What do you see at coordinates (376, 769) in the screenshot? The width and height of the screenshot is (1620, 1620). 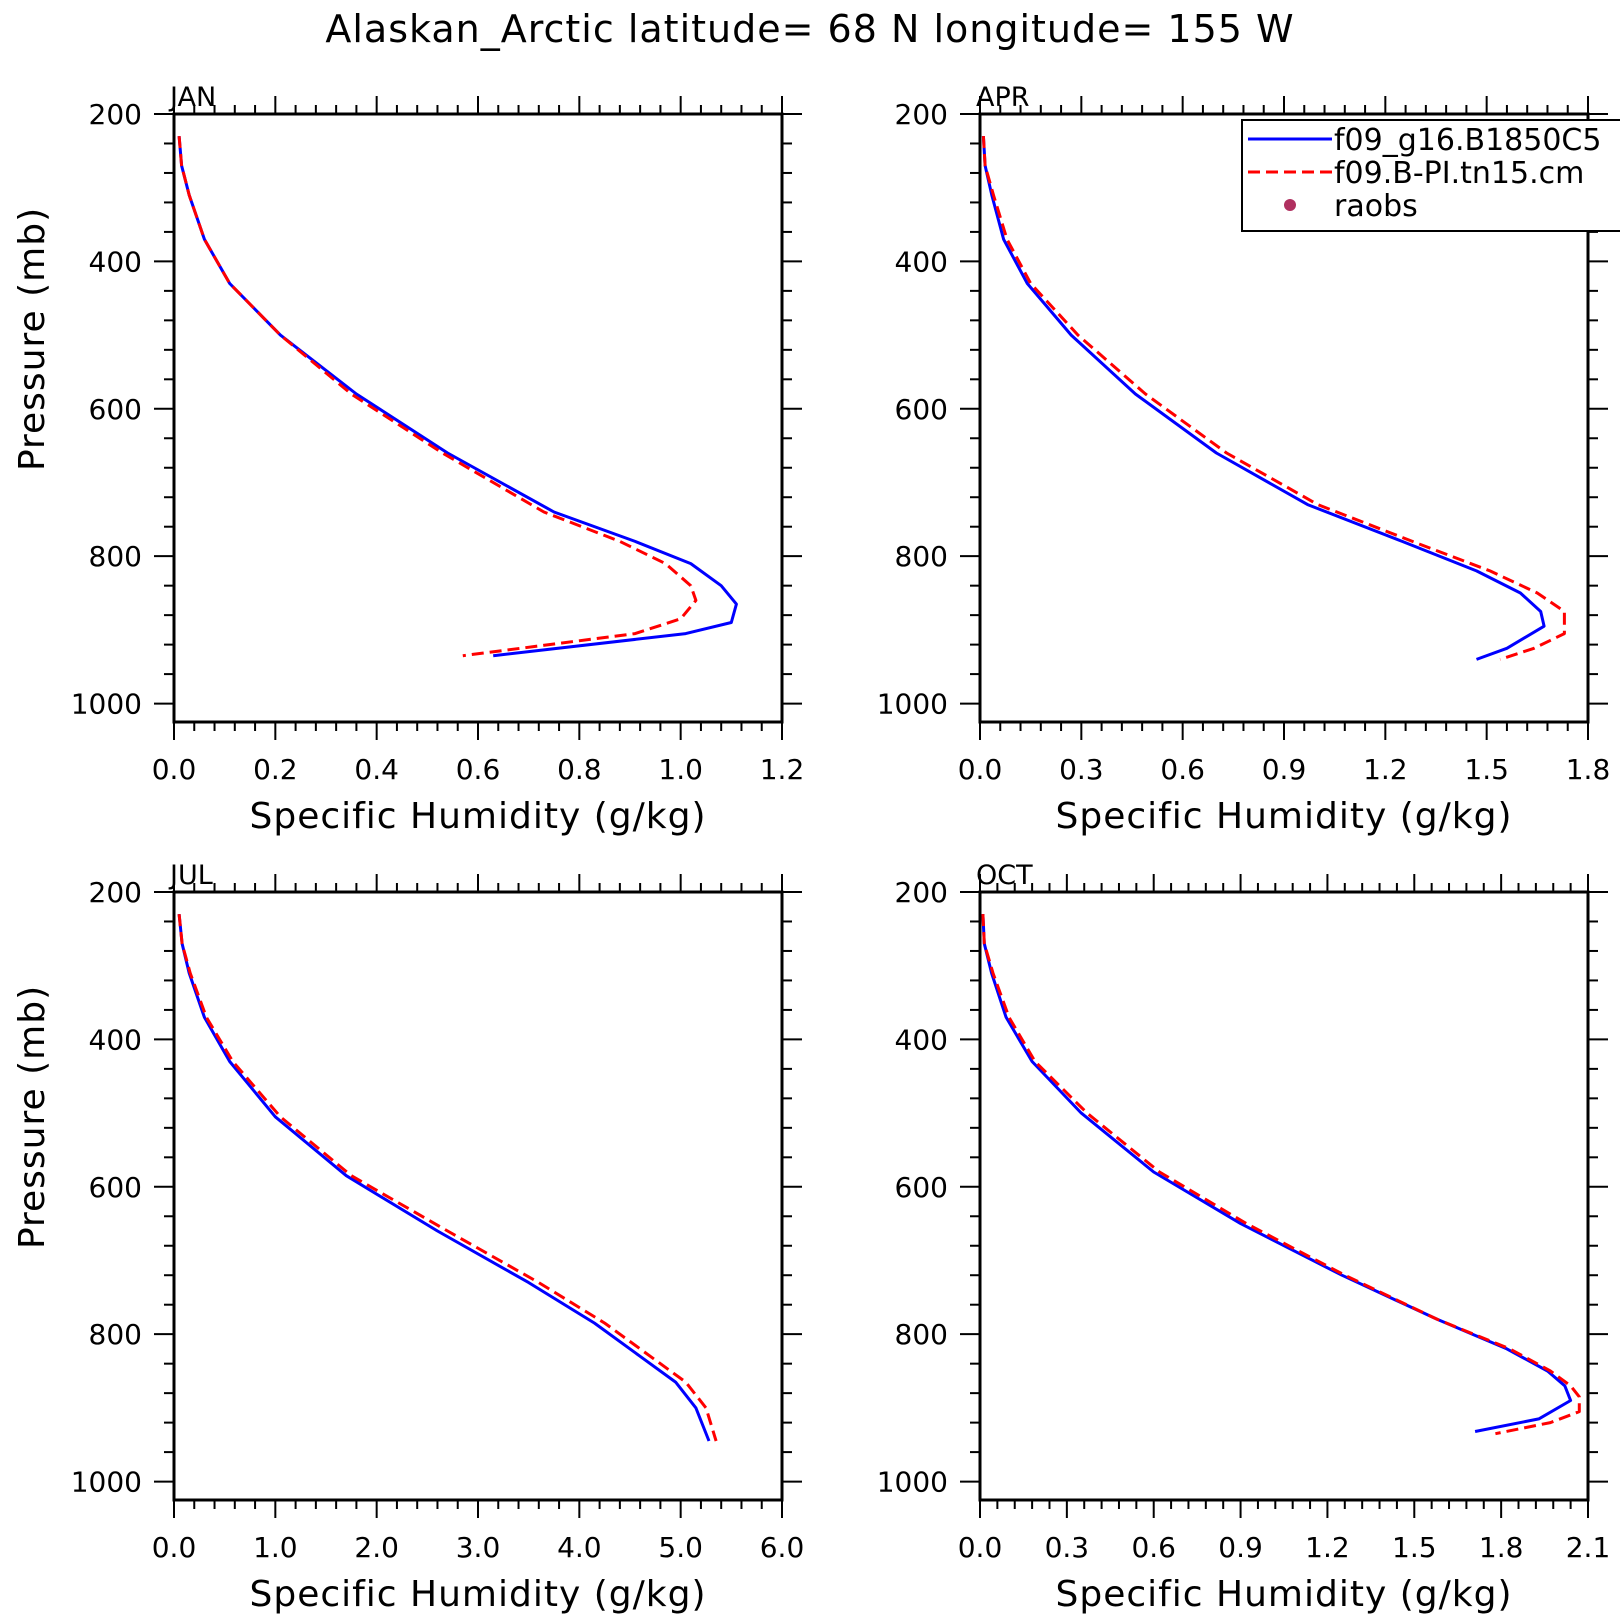 I see `x-tick-label: 0.4` at bounding box center [376, 769].